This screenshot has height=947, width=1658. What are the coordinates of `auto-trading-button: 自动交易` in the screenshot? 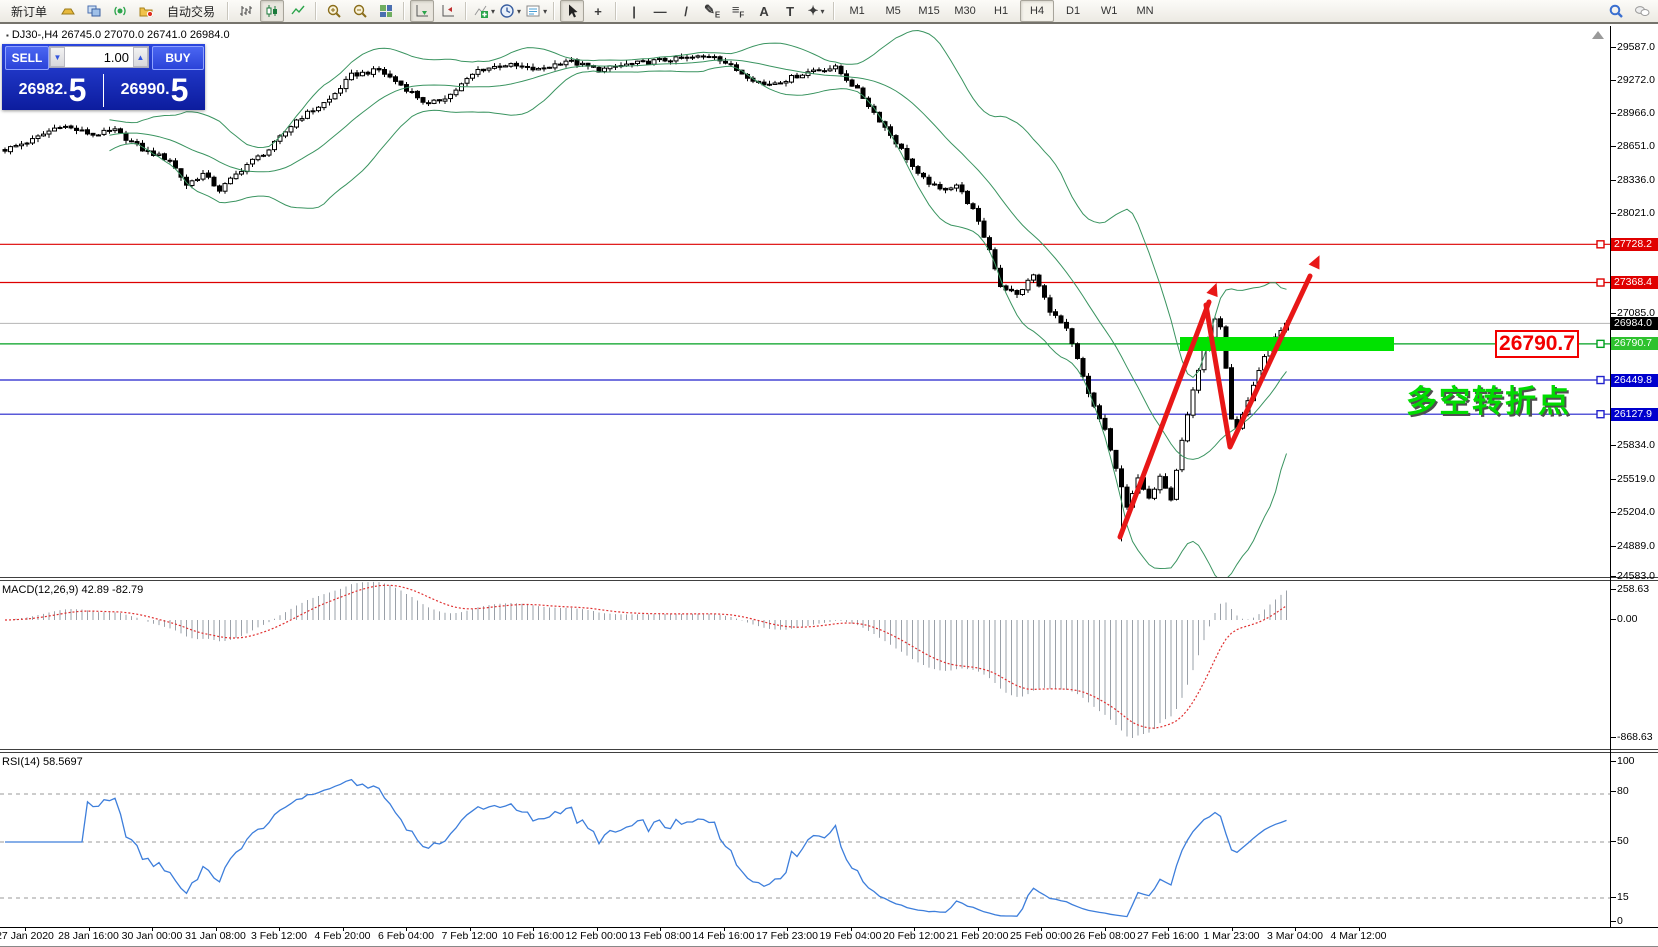 It's located at (191, 11).